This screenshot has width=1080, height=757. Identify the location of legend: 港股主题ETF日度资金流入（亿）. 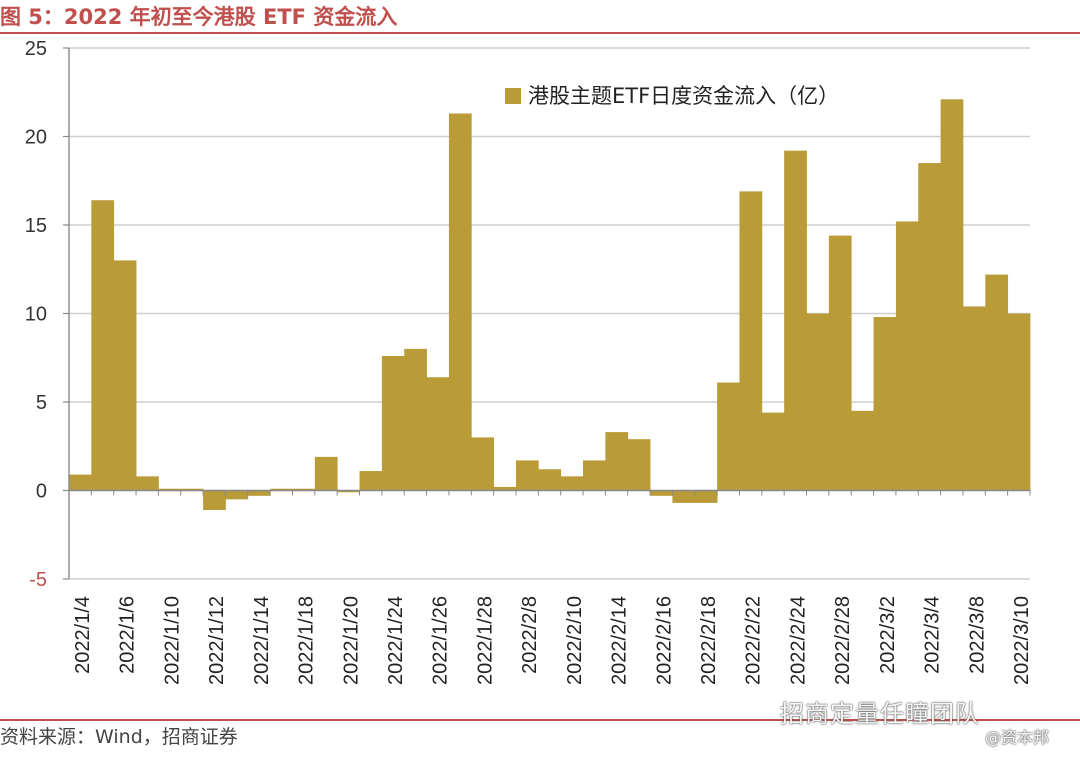
(672, 96).